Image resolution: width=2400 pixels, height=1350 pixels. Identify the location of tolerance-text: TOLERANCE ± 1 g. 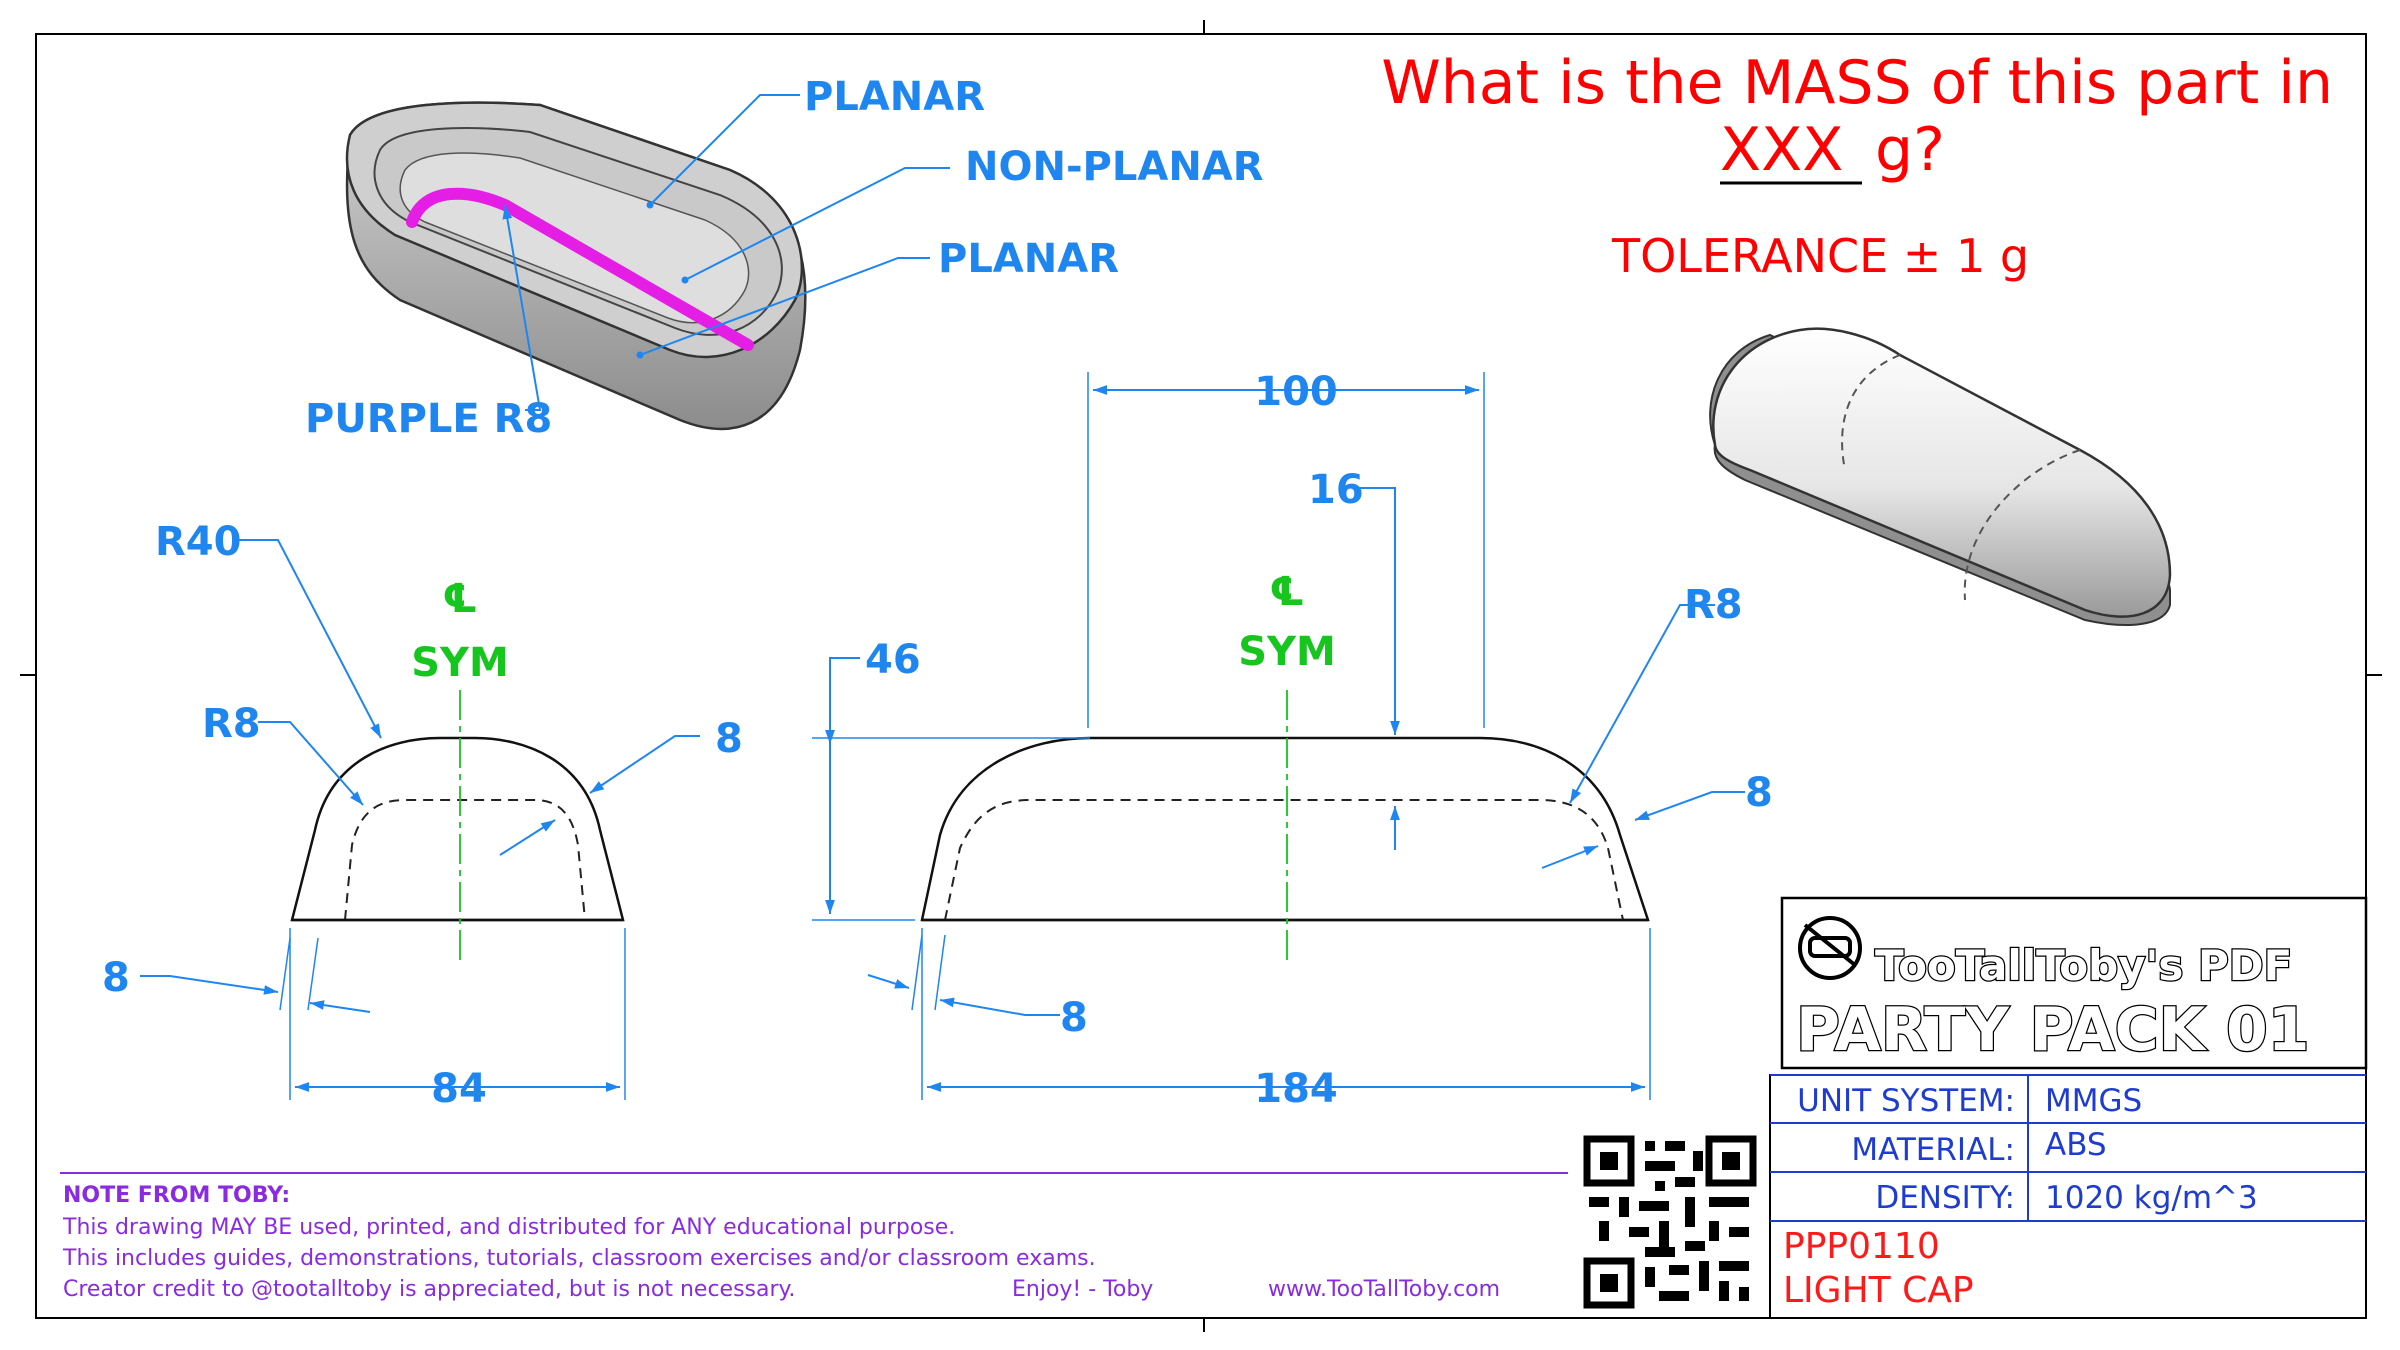
(1820, 256).